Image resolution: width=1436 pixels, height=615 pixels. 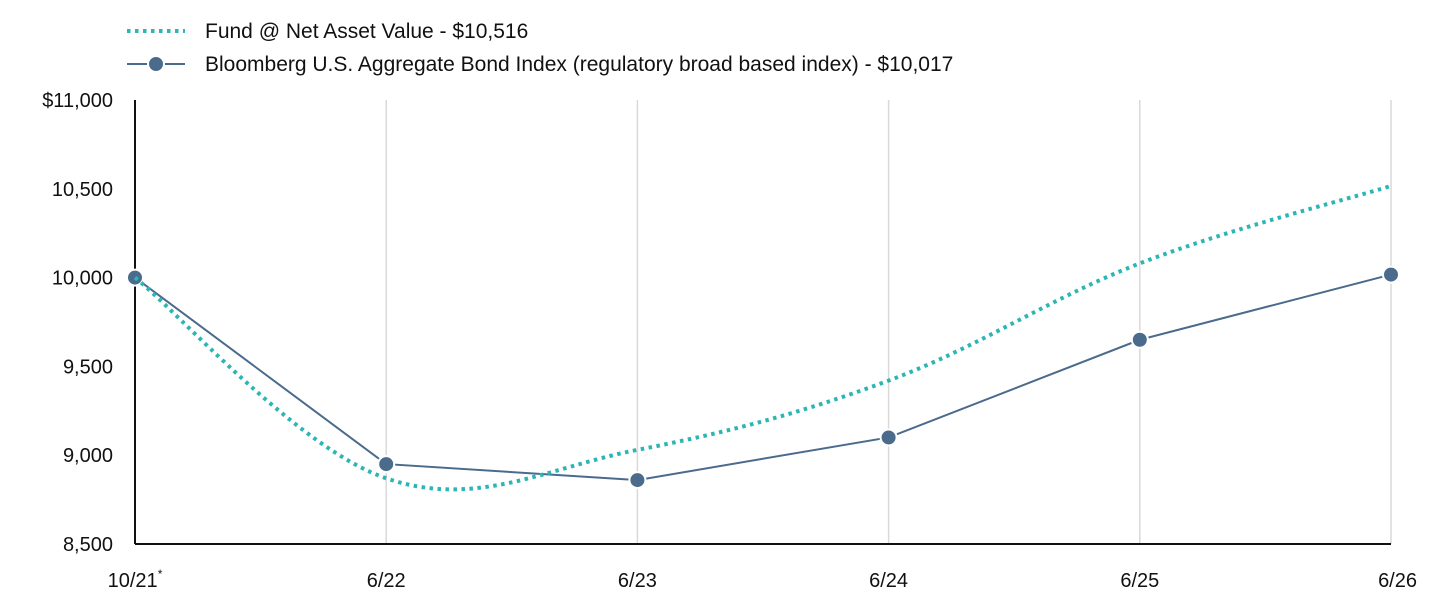 I want to click on x-tick-label: 10/21*, so click(x=135, y=579).